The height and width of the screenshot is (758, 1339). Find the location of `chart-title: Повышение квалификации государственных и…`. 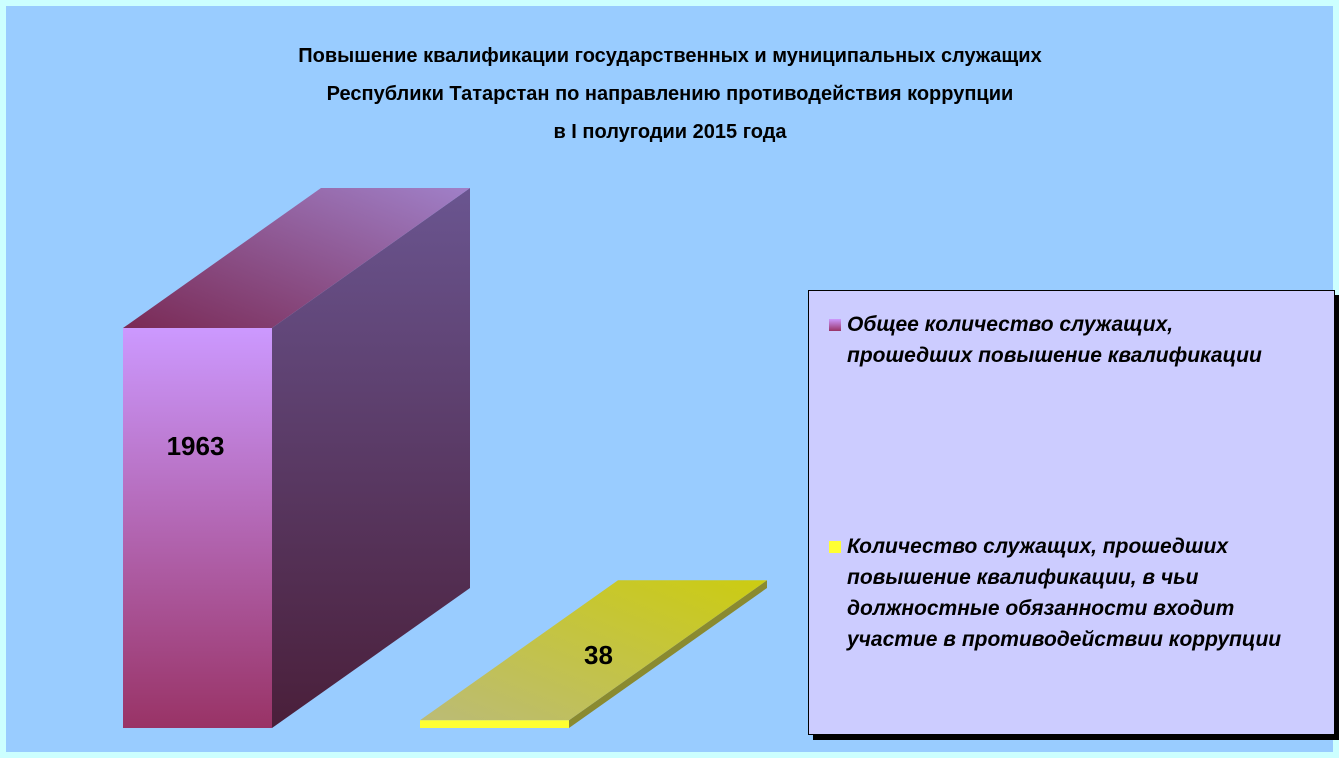

chart-title: Повышение квалификации государственных и… is located at coordinates (669, 56).